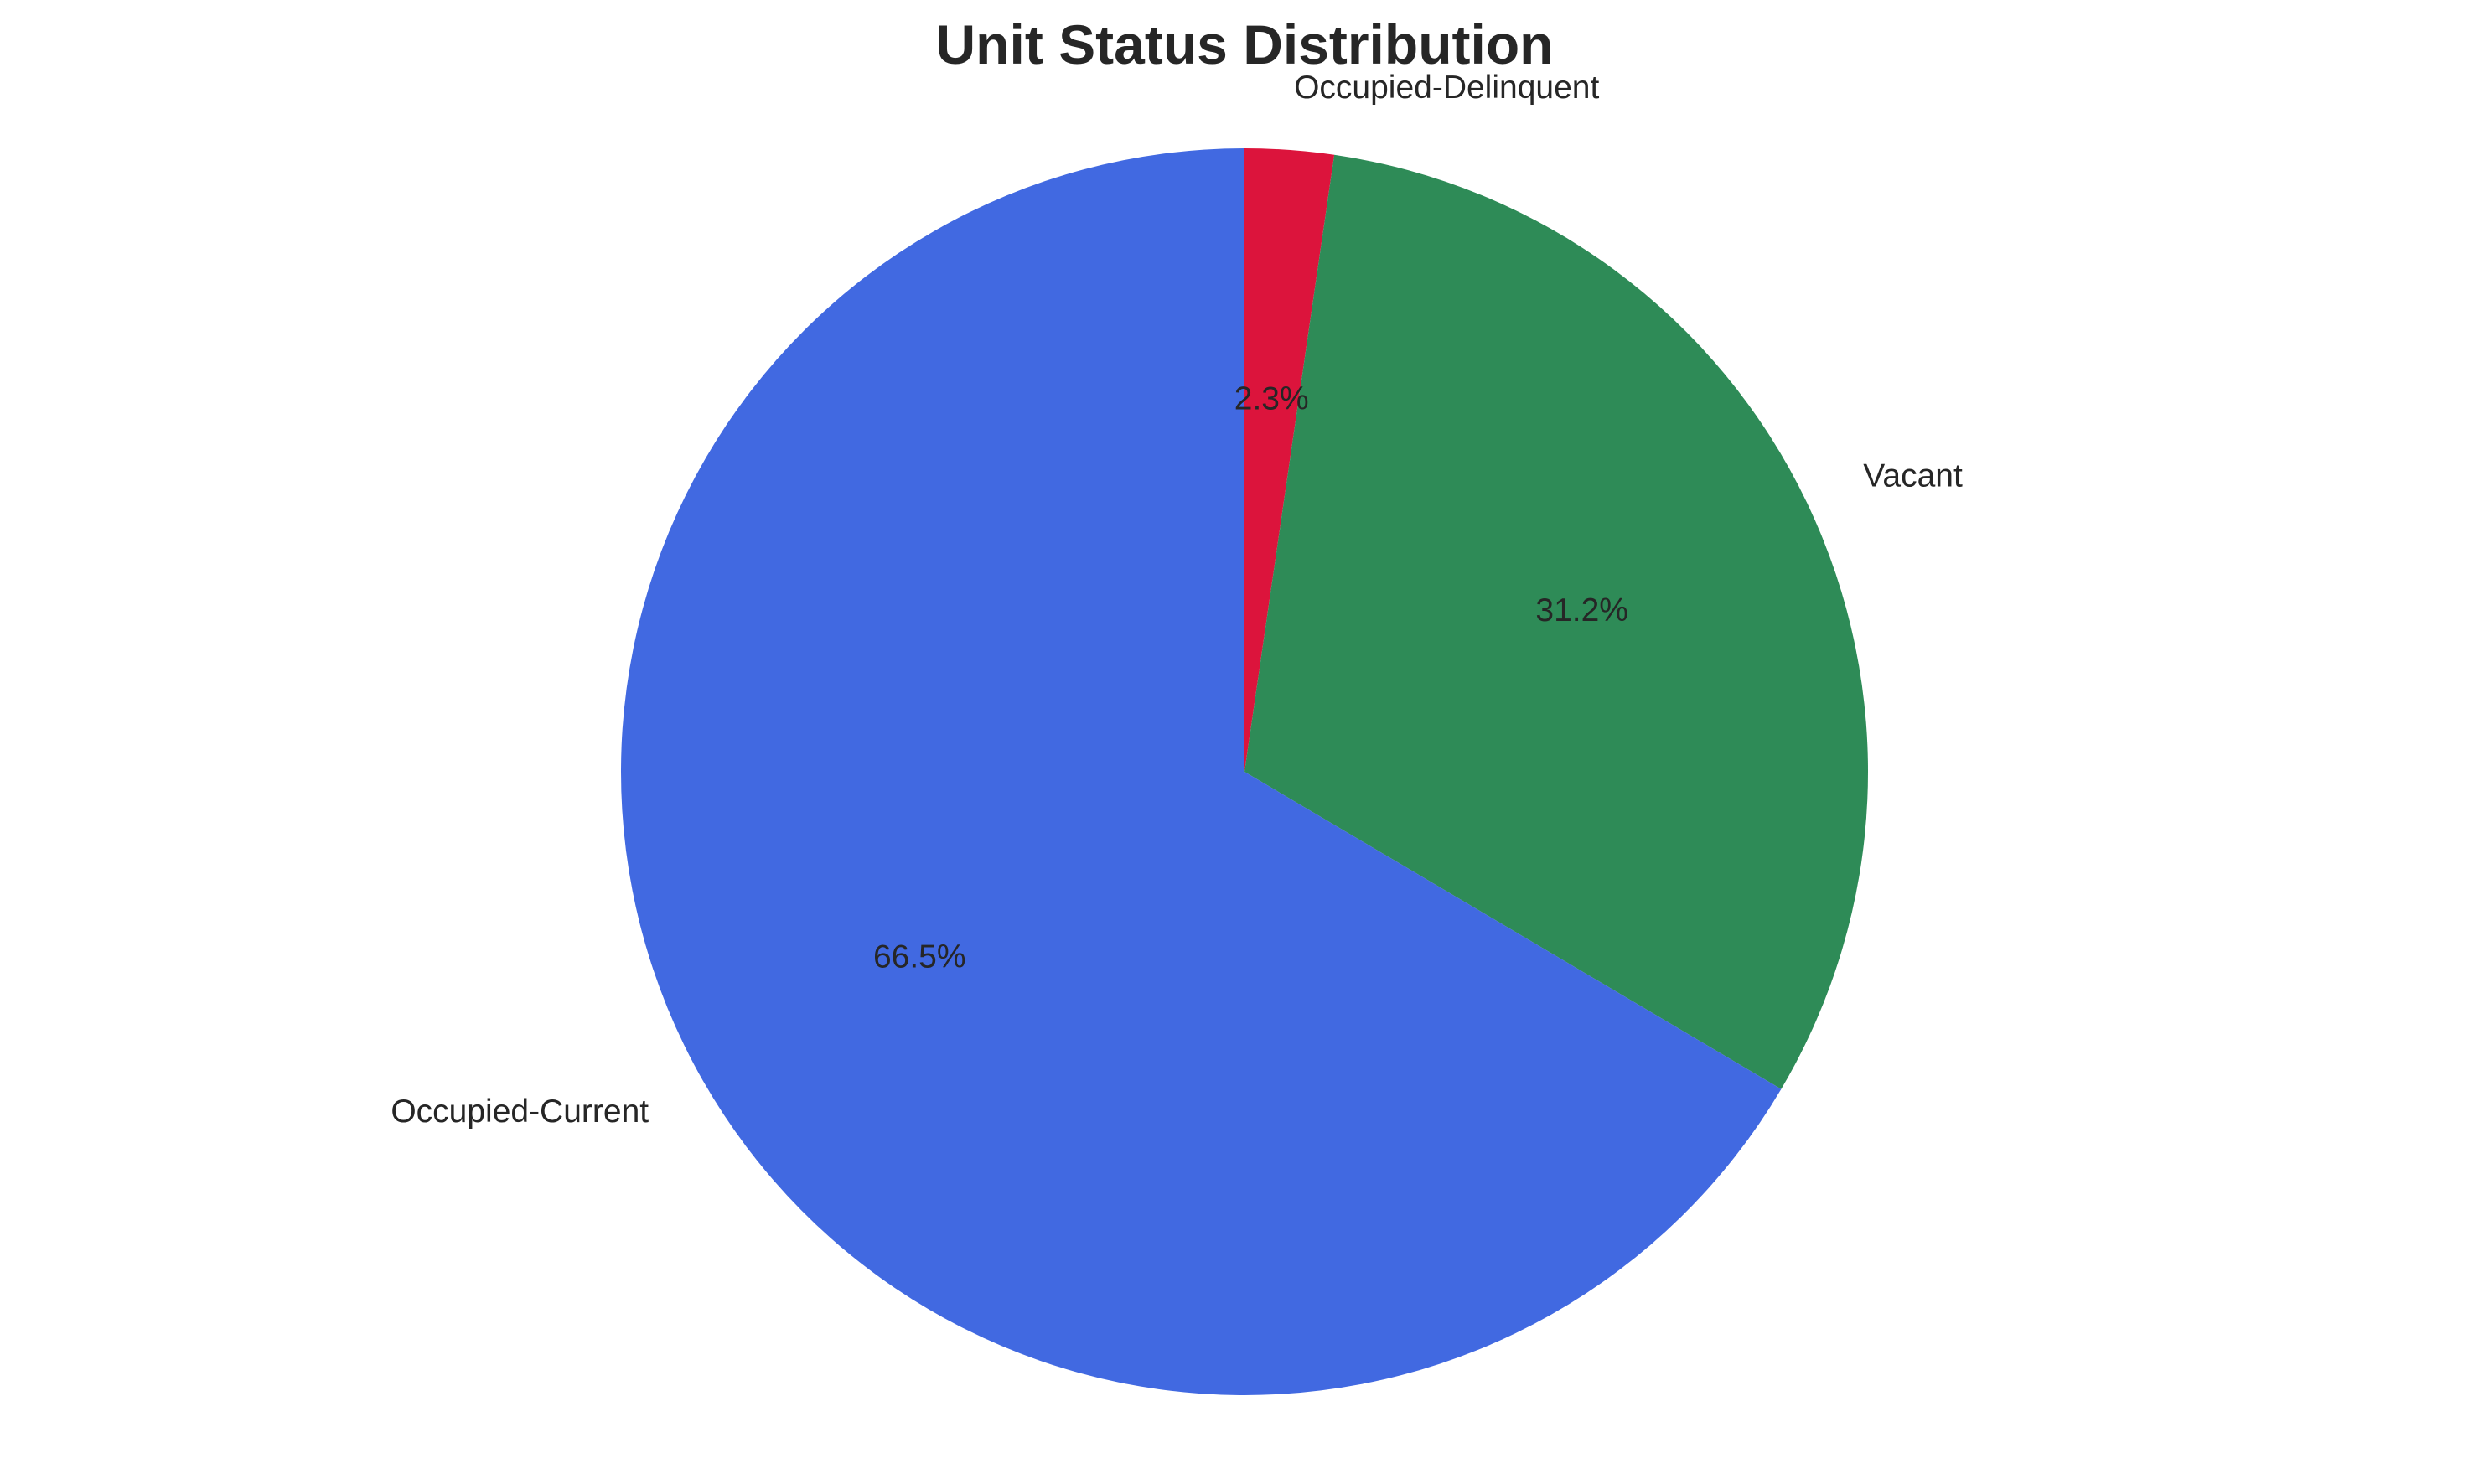 The width and height of the screenshot is (2489, 1484). Describe the element at coordinates (1913, 476) in the screenshot. I see `slice-label-vacant: Vacant` at that location.